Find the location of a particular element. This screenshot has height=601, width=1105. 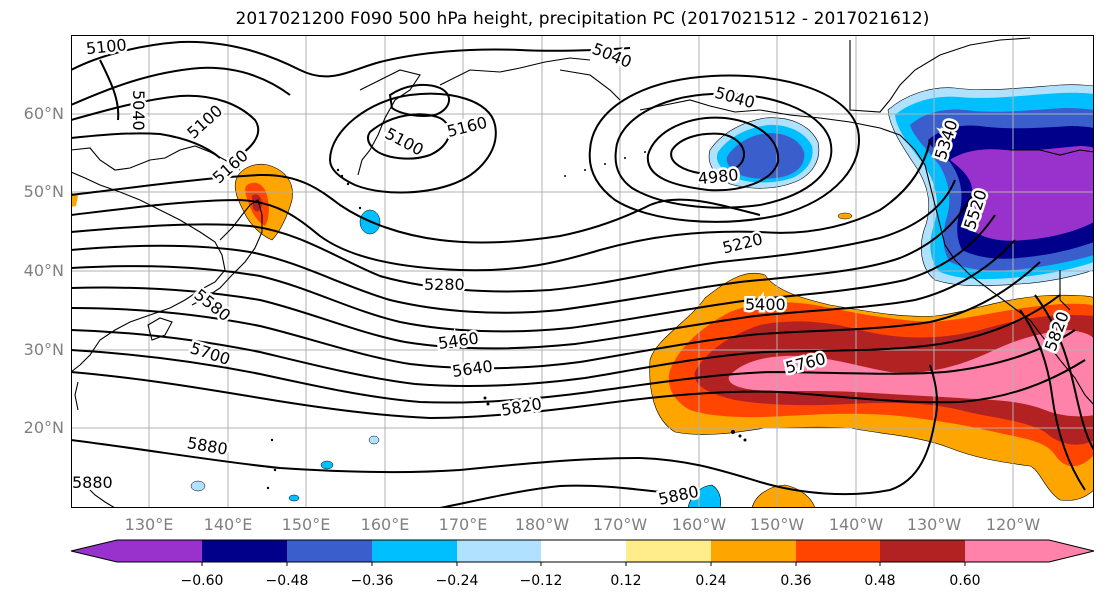

lon-label-180w: 180°W is located at coordinates (542, 524).